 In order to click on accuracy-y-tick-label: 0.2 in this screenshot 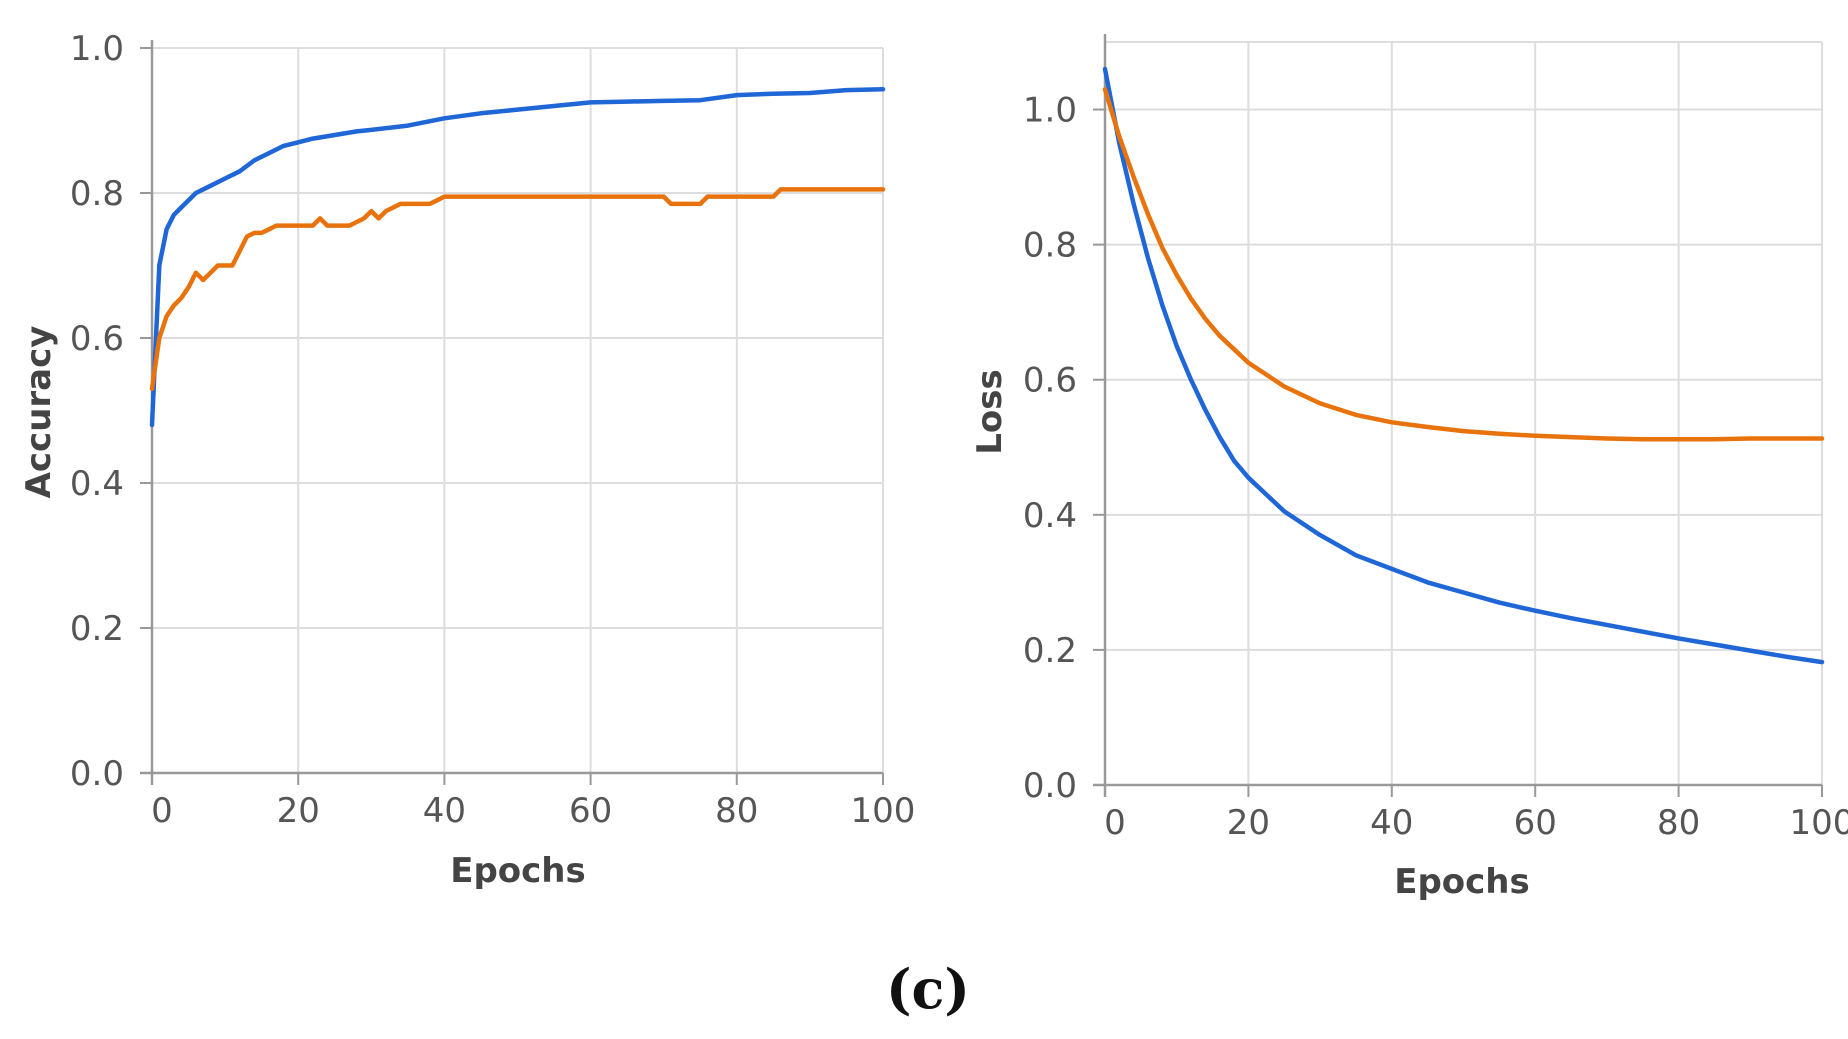, I will do `click(97, 629)`.